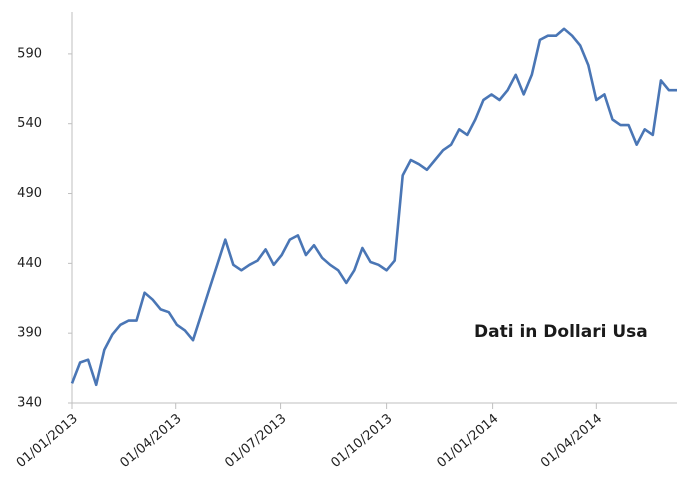  Describe the element at coordinates (561, 332) in the screenshot. I see `annotation: Dati in Dollari Usa` at that location.